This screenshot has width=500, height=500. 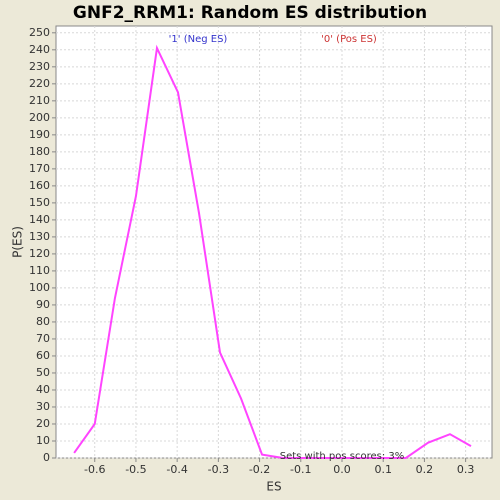 What do you see at coordinates (135, 469) in the screenshot?
I see `x-tick-label: -0.5` at bounding box center [135, 469].